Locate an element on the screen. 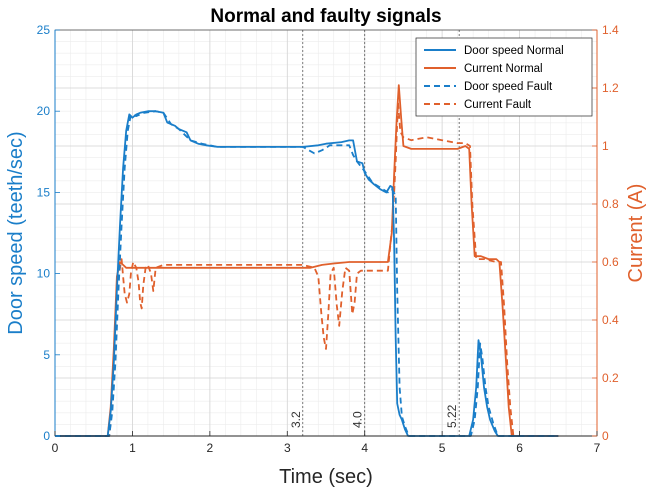 Image resolution: width=652 pixels, height=492 pixels. legend-label: Current Normal is located at coordinates (503, 69).